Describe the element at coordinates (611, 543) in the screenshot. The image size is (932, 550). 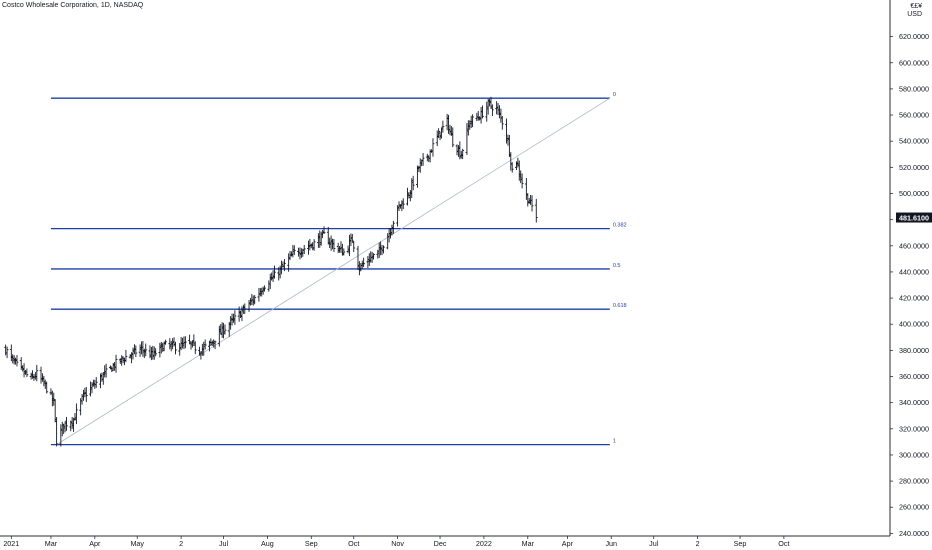
I see `time-tick-label: Jun` at that location.